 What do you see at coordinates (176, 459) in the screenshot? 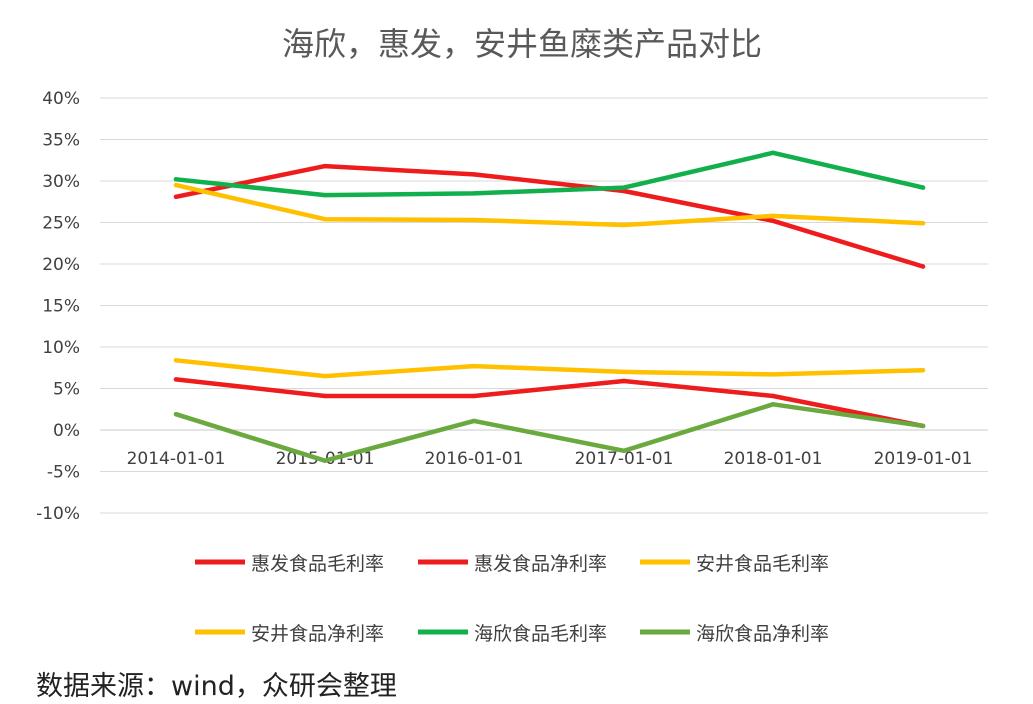
I see `x-tick-label: 2014-01-01` at bounding box center [176, 459].